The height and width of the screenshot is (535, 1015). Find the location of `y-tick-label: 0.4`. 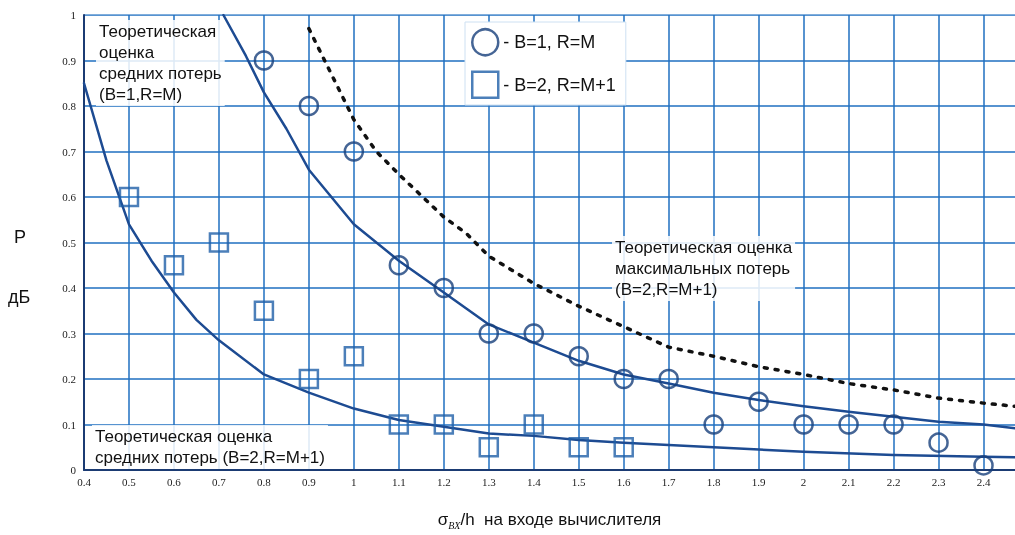

y-tick-label: 0.4 is located at coordinates (69, 288).